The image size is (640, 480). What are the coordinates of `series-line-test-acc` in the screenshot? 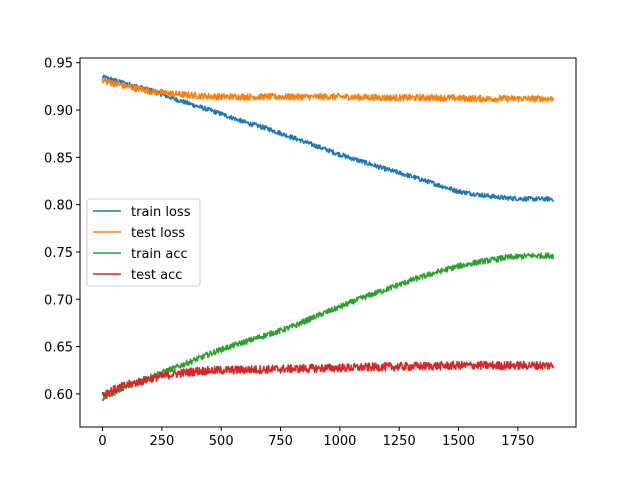 It's located at (328, 378).